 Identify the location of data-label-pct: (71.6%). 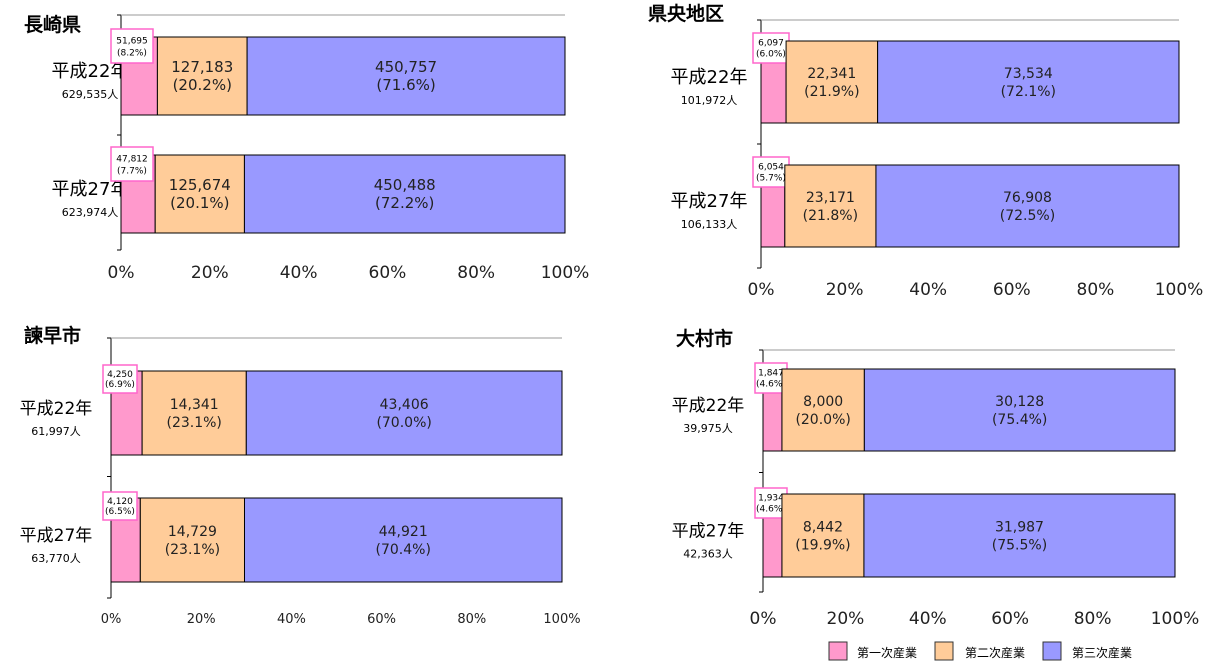
(405, 85).